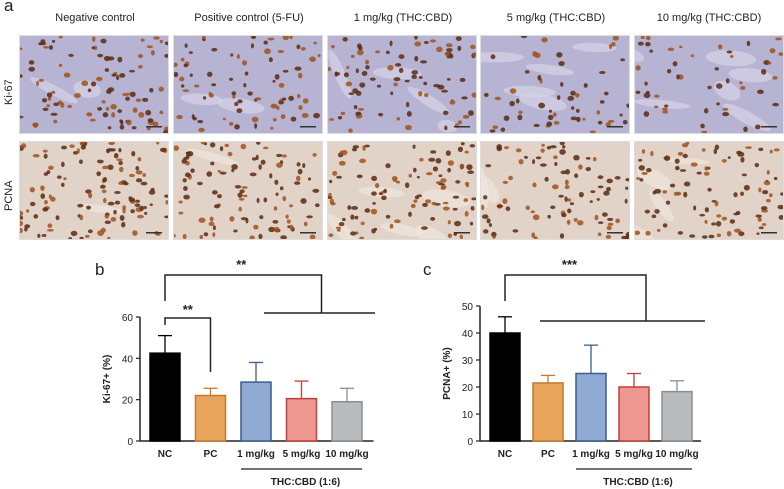 The image size is (784, 489). I want to click on panel-label-c: c, so click(427, 269).